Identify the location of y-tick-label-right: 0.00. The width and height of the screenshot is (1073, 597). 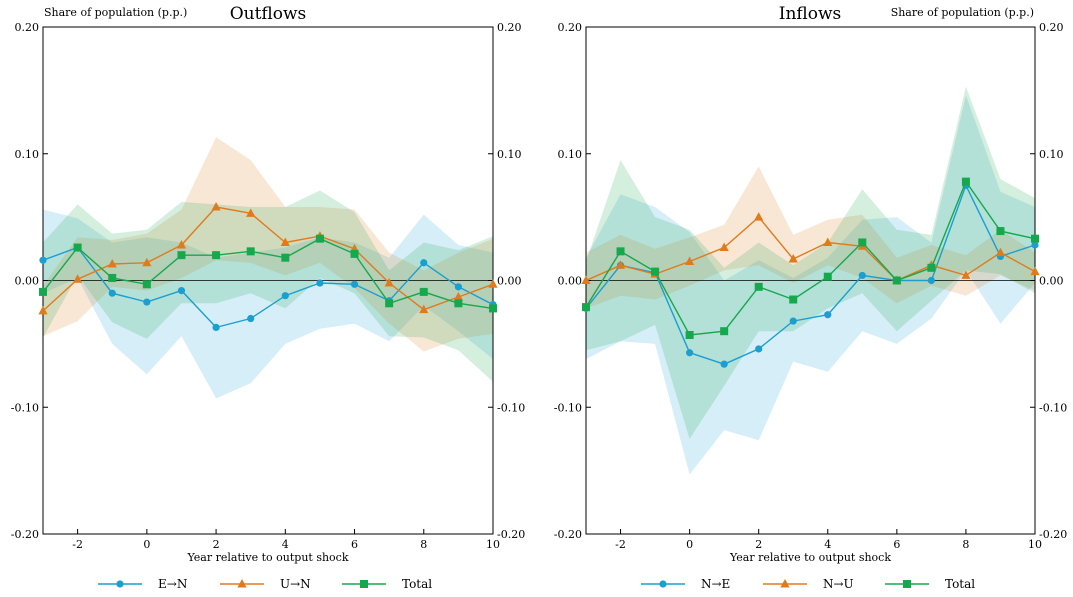
(1051, 281).